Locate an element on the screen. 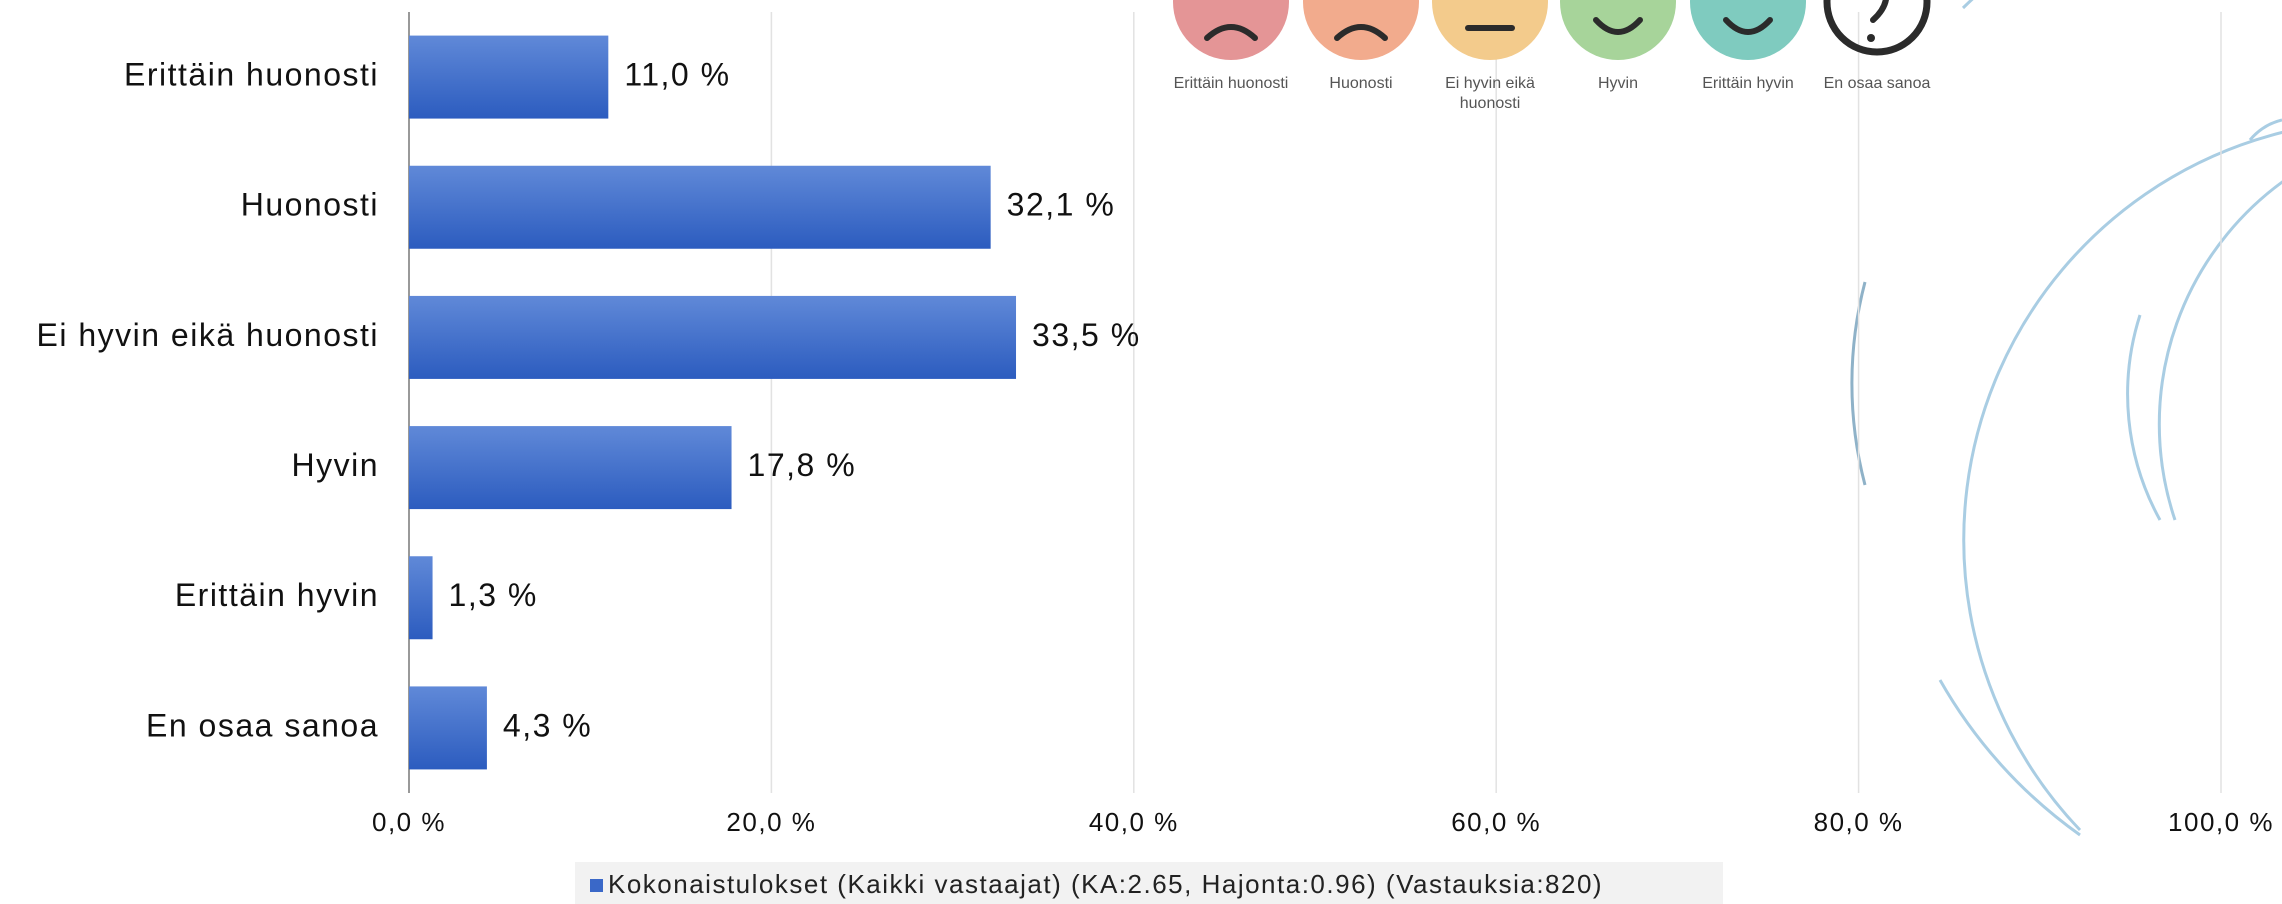 The height and width of the screenshot is (904, 2282). y-tick-label: Erittäin hyvin is located at coordinates (277, 595).